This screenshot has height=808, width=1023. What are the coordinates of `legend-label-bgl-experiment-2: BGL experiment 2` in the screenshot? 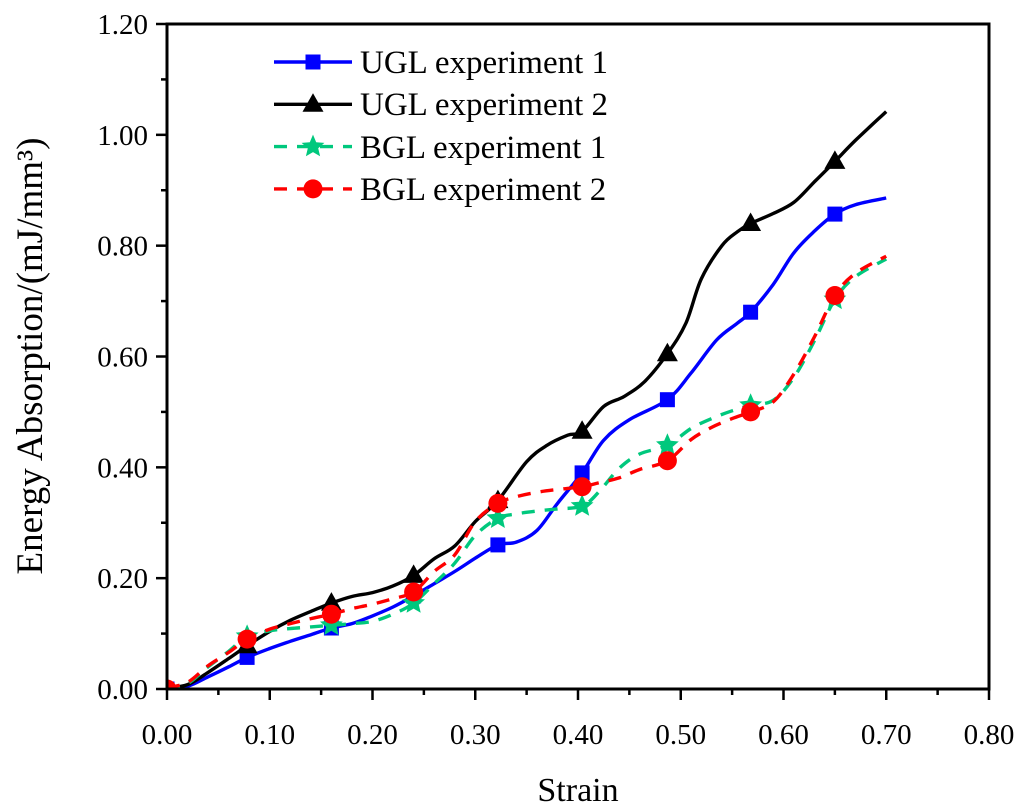 It's located at (483, 190).